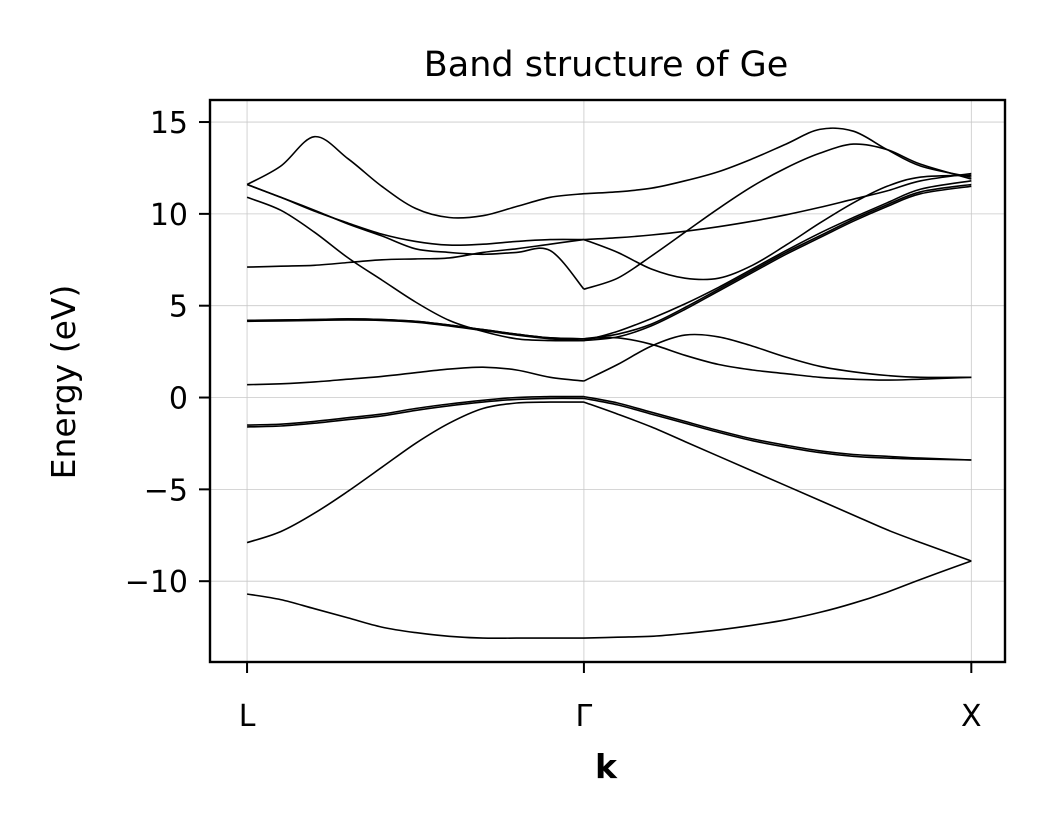 The width and height of the screenshot is (1050, 840). What do you see at coordinates (156, 582) in the screenshot?
I see `y-tick-label: −10` at bounding box center [156, 582].